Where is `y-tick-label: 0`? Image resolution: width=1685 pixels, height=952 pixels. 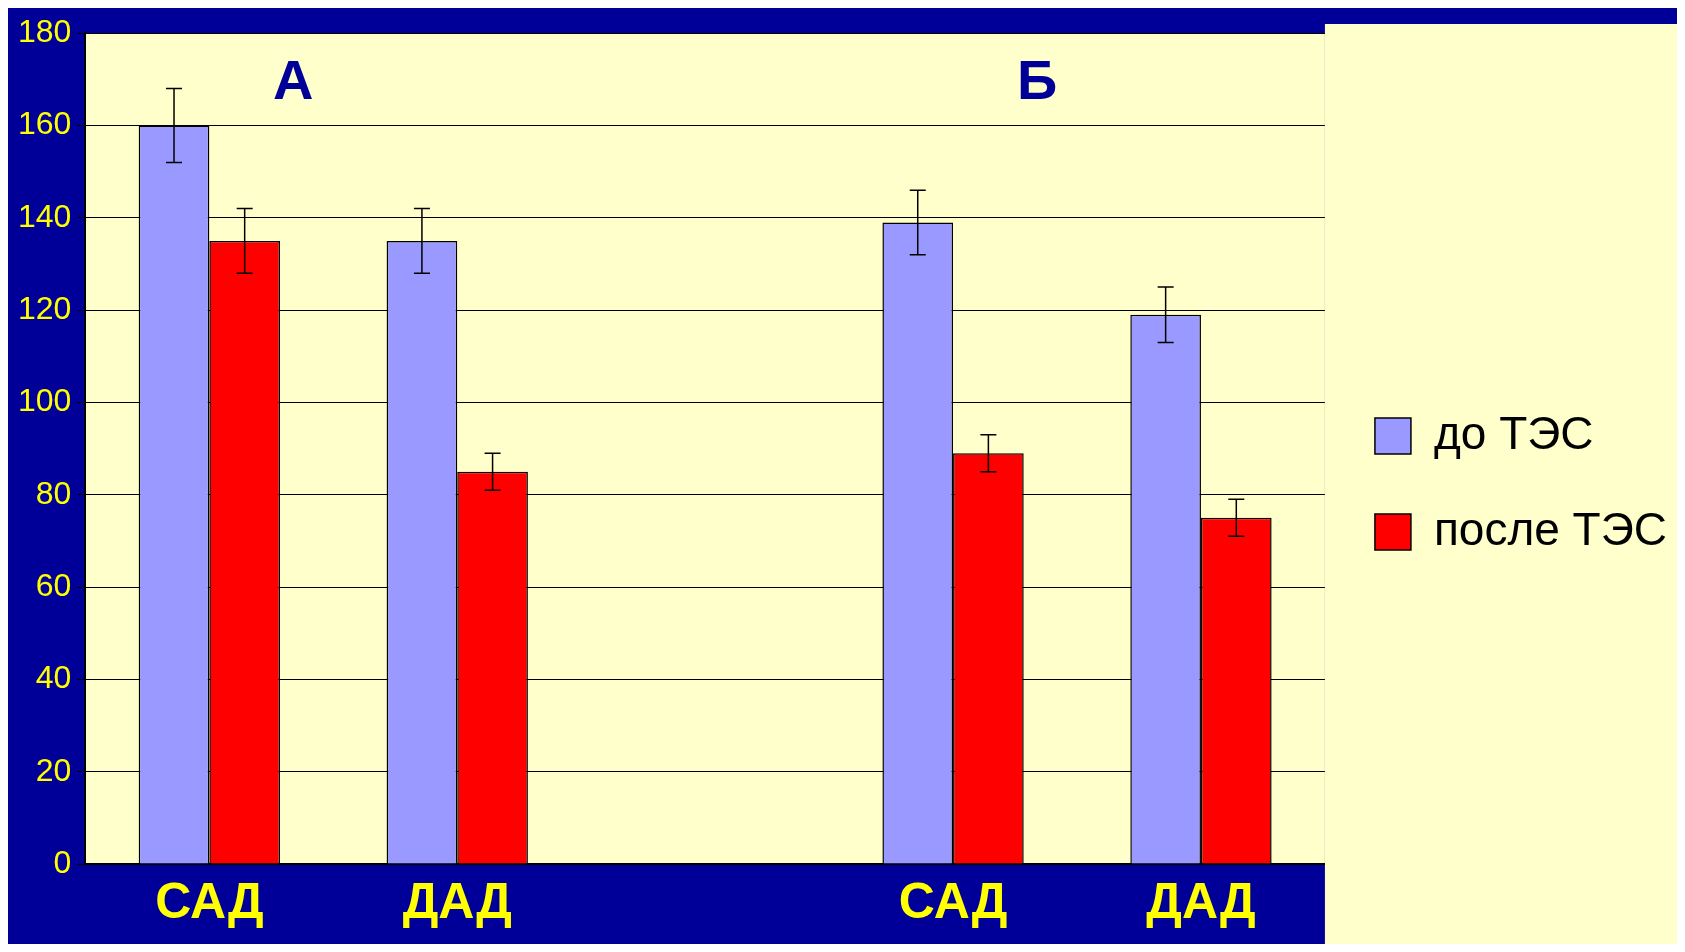 y-tick-label: 0 is located at coordinates (62, 861).